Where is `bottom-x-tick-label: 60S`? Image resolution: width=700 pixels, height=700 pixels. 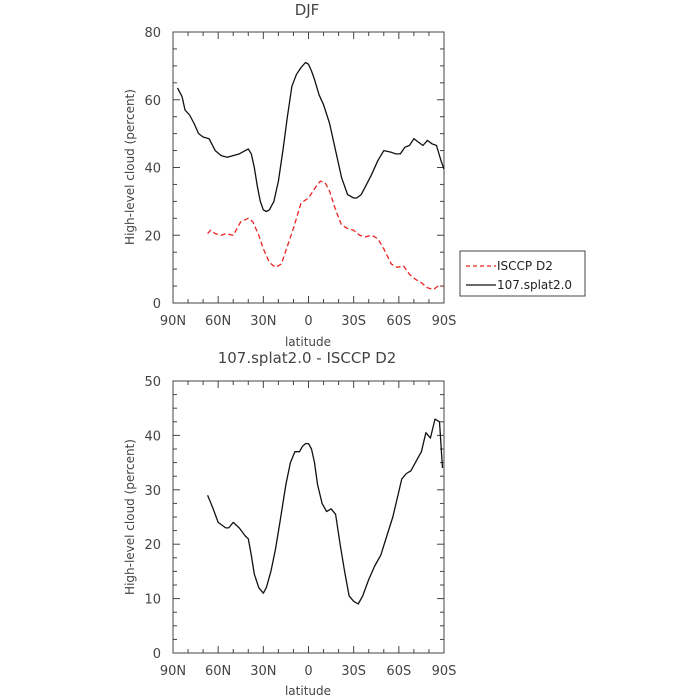 bottom-x-tick-label: 60S is located at coordinates (398, 671).